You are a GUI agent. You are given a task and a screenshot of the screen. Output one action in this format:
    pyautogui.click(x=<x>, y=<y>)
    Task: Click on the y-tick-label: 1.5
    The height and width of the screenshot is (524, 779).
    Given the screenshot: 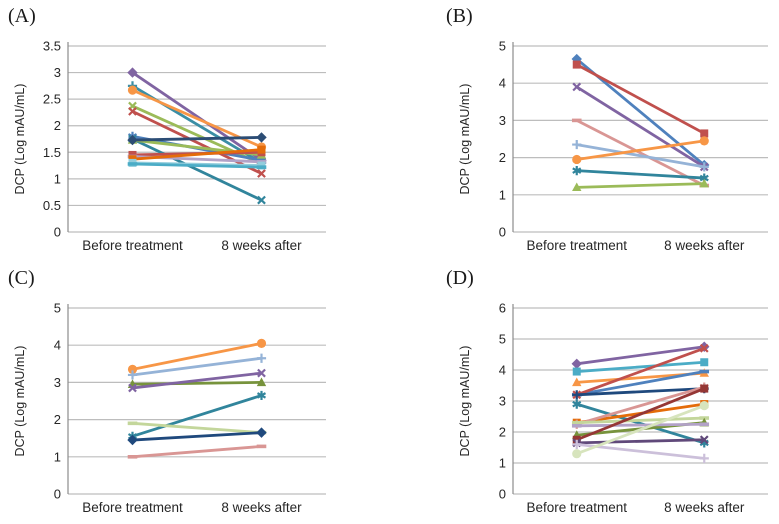 What is the action you would take?
    pyautogui.click(x=52, y=152)
    